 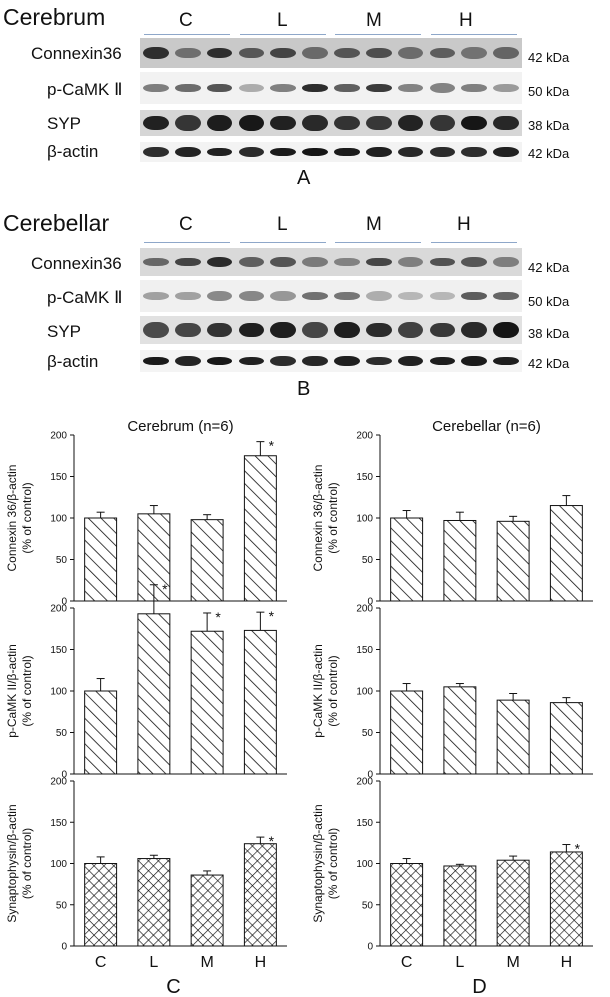 What do you see at coordinates (206, 962) in the screenshot?
I see `x-tick-label: M` at bounding box center [206, 962].